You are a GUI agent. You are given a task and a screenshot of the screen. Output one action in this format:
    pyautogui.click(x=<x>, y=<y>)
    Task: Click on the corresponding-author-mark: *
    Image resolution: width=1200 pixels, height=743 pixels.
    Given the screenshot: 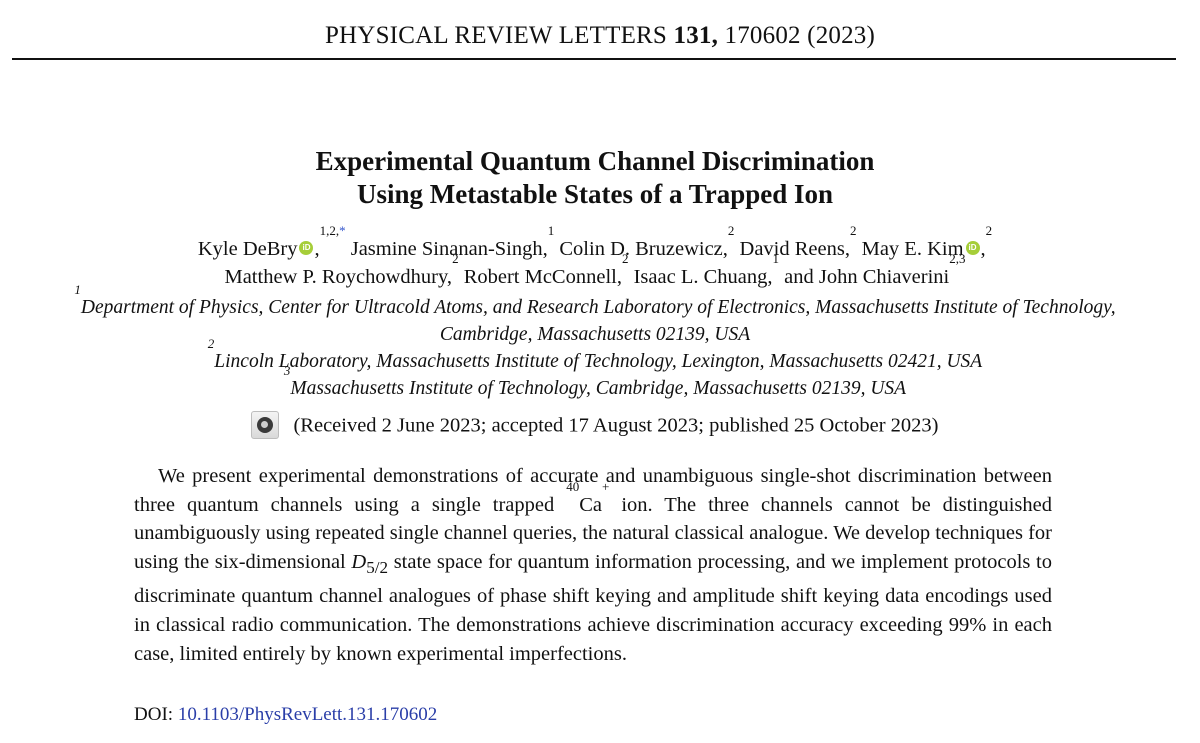 What is the action you would take?
    pyautogui.click(x=342, y=230)
    